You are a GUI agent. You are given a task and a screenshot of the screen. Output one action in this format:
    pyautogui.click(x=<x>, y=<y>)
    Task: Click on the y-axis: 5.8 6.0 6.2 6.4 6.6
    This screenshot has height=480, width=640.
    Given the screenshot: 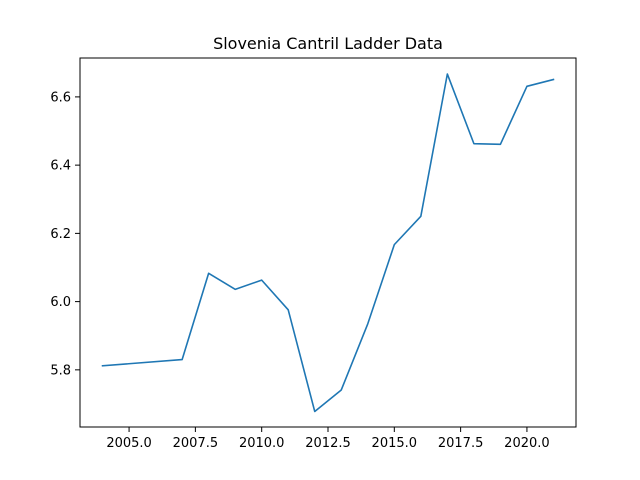 What is the action you would take?
    pyautogui.click(x=65, y=234)
    